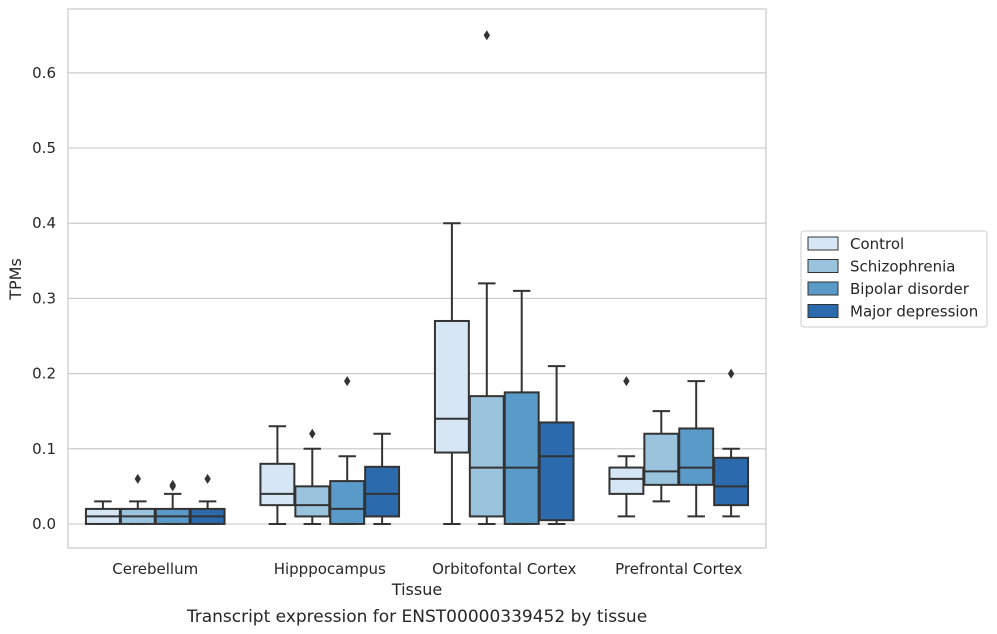 This screenshot has width=997, height=634. I want to click on y-tick-labels: 0.0 0.1 0.2 0.3 0.4 0.5 0.6, so click(44, 298).